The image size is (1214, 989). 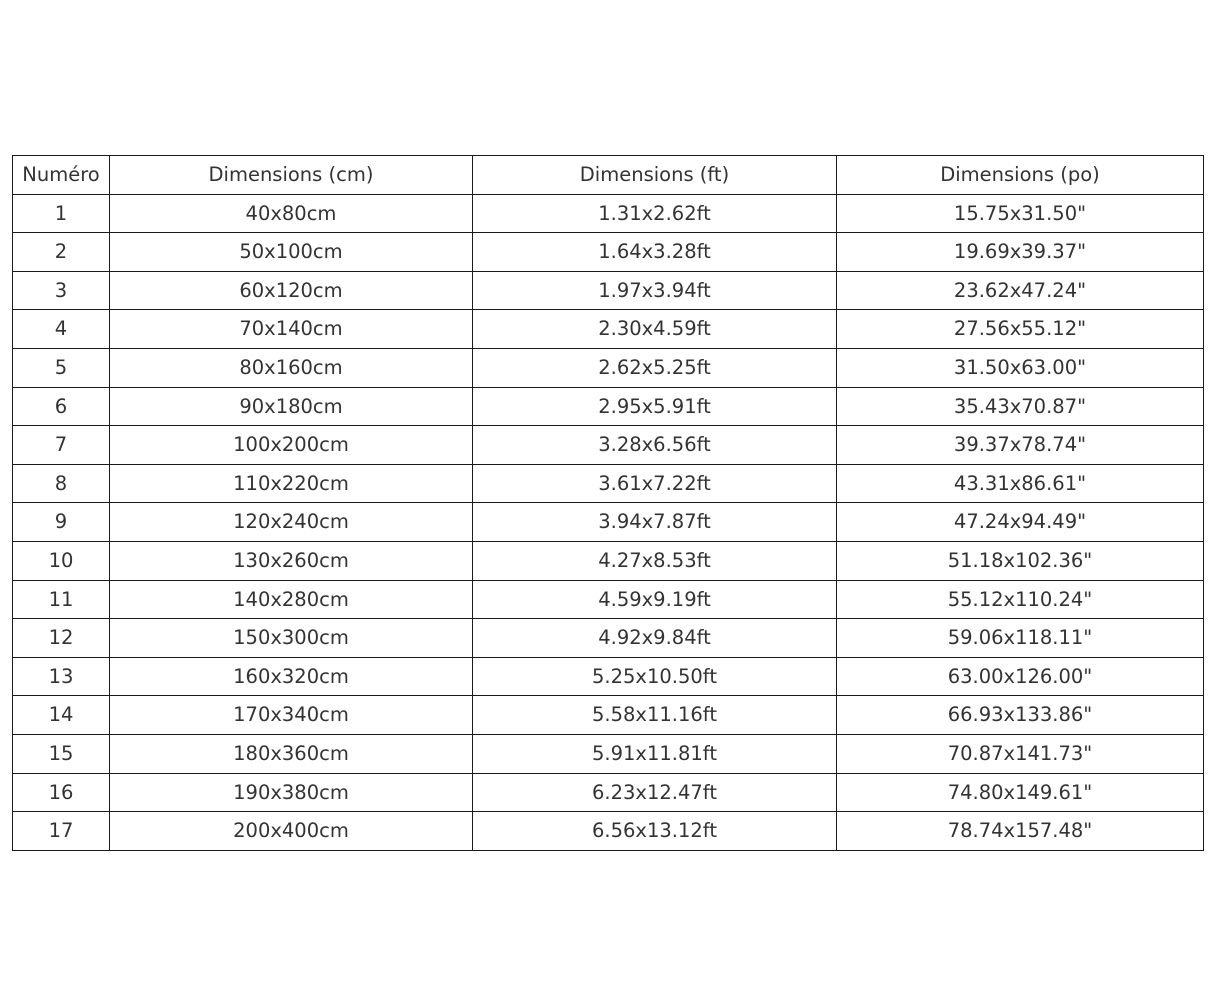 I want to click on table-cell-cm: 180x360cm, so click(x=291, y=753).